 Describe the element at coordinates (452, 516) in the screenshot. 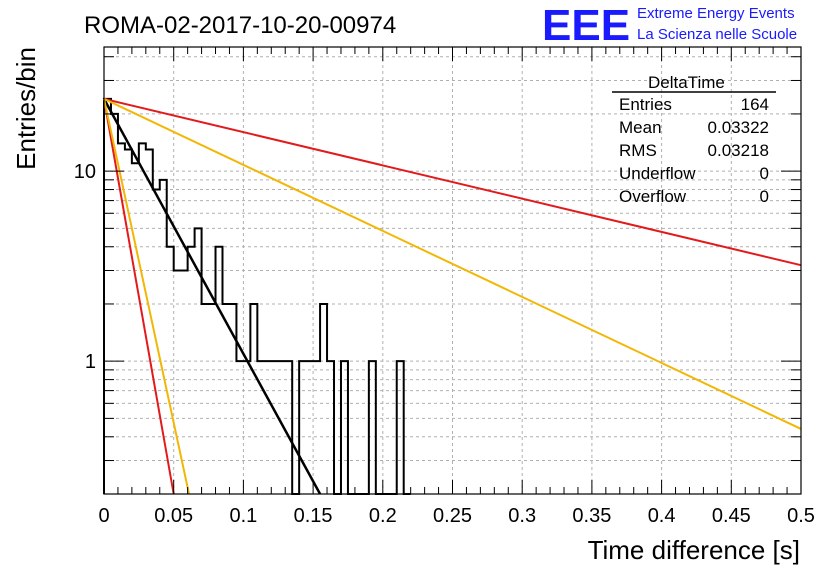

I see `x-tick-label: 0.25` at that location.